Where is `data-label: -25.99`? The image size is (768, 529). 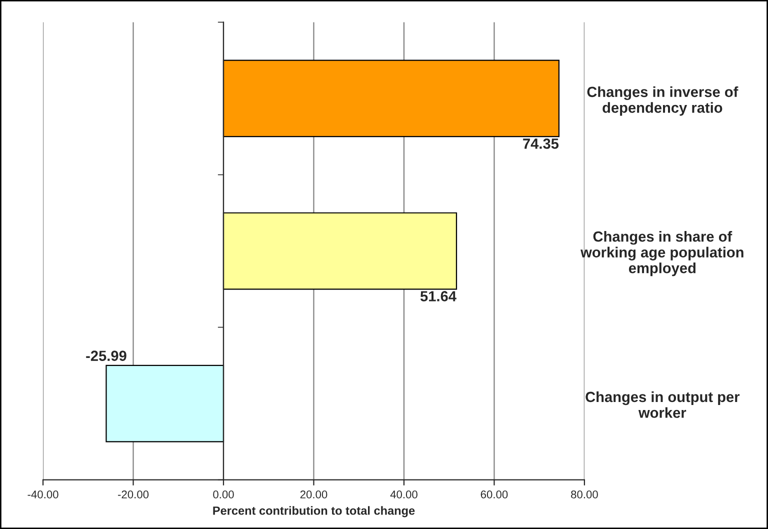 data-label: -25.99 is located at coordinates (106, 355).